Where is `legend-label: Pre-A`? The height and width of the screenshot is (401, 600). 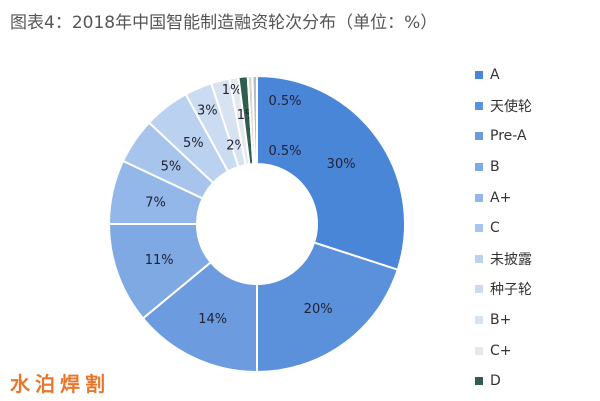
legend-label: Pre-A is located at coordinates (508, 136).